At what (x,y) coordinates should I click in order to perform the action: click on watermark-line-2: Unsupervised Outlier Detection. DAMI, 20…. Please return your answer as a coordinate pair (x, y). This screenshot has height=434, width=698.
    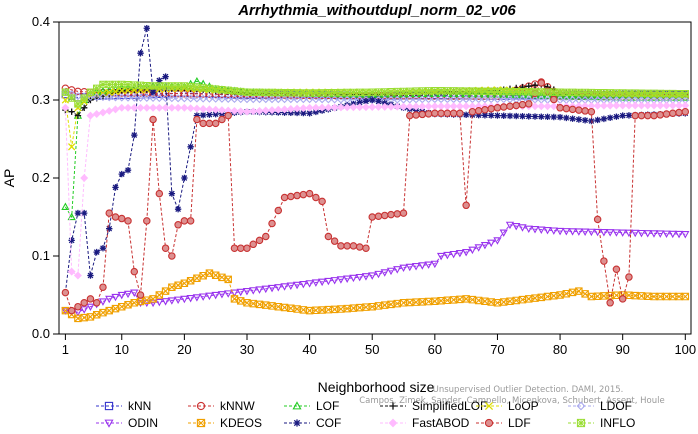
    Looking at the image, I should click on (528, 390).